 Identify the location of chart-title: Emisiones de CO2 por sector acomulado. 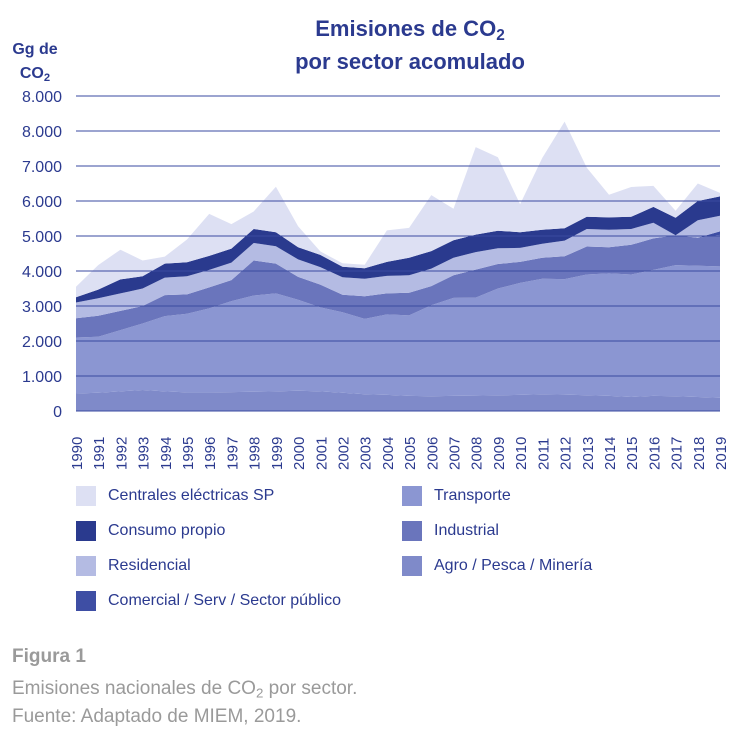
(410, 45).